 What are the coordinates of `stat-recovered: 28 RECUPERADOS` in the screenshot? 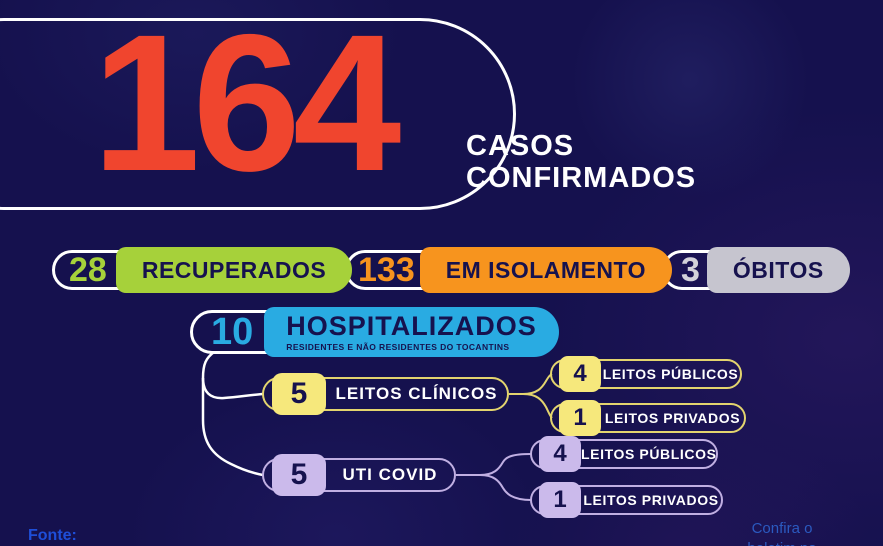 It's located at (202, 270).